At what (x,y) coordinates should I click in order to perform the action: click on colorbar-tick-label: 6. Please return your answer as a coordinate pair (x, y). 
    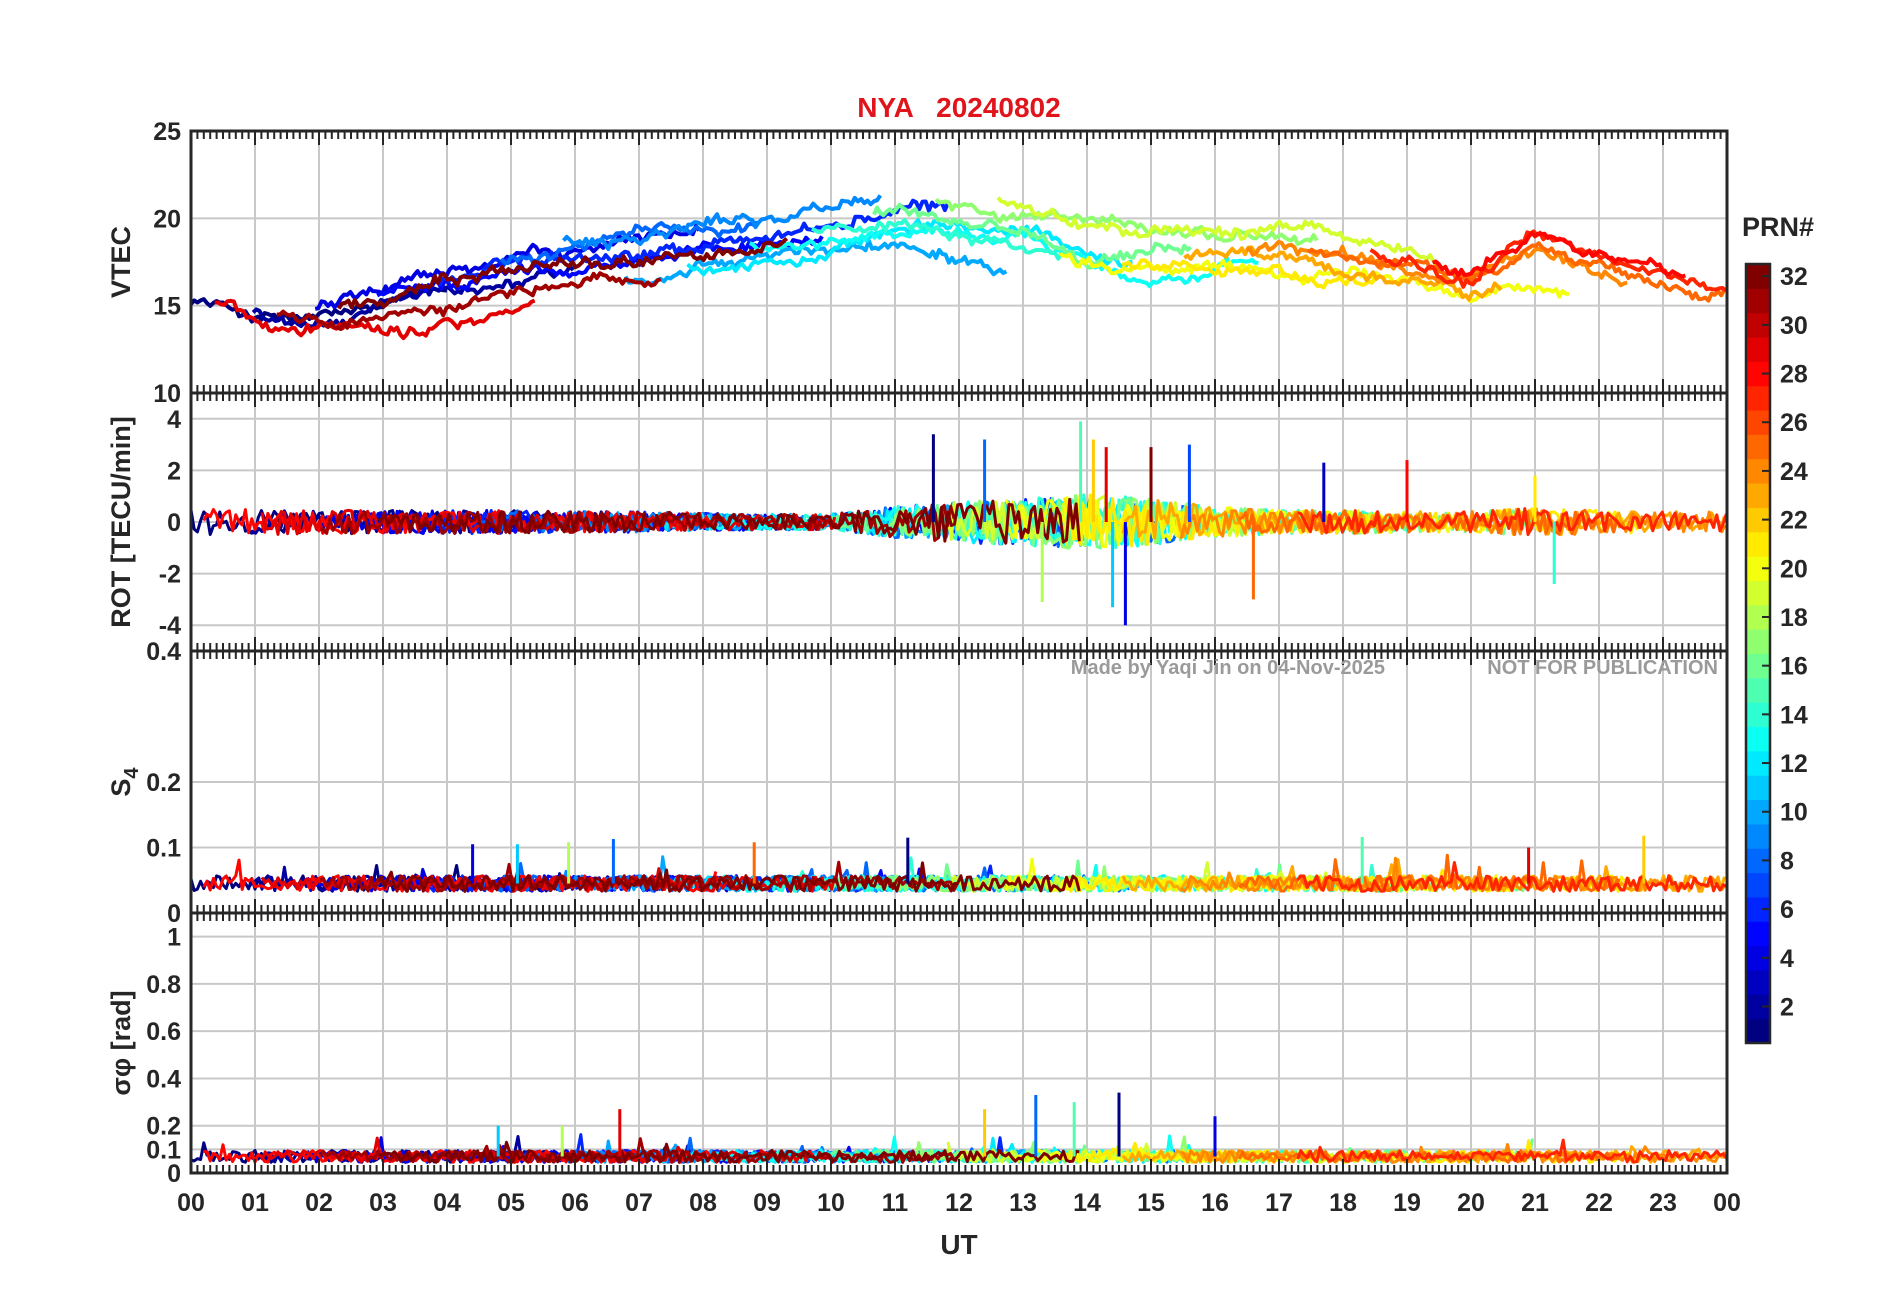
    Looking at the image, I should click on (1787, 910).